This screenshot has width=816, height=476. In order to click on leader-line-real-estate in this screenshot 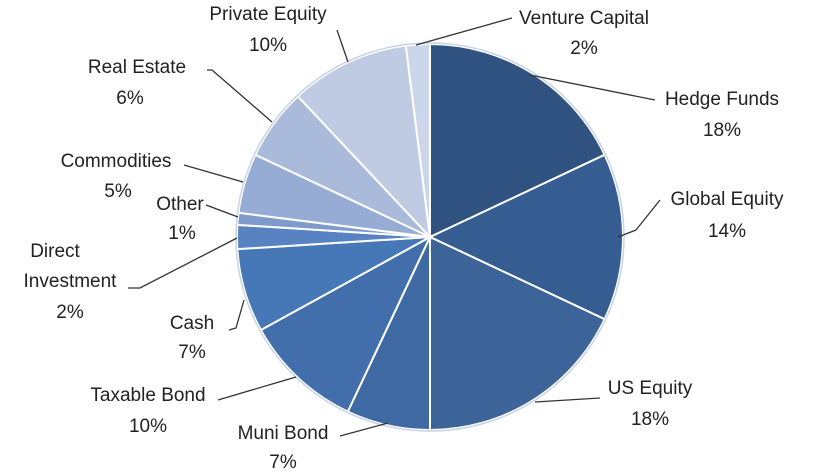, I will do `click(240, 96)`.